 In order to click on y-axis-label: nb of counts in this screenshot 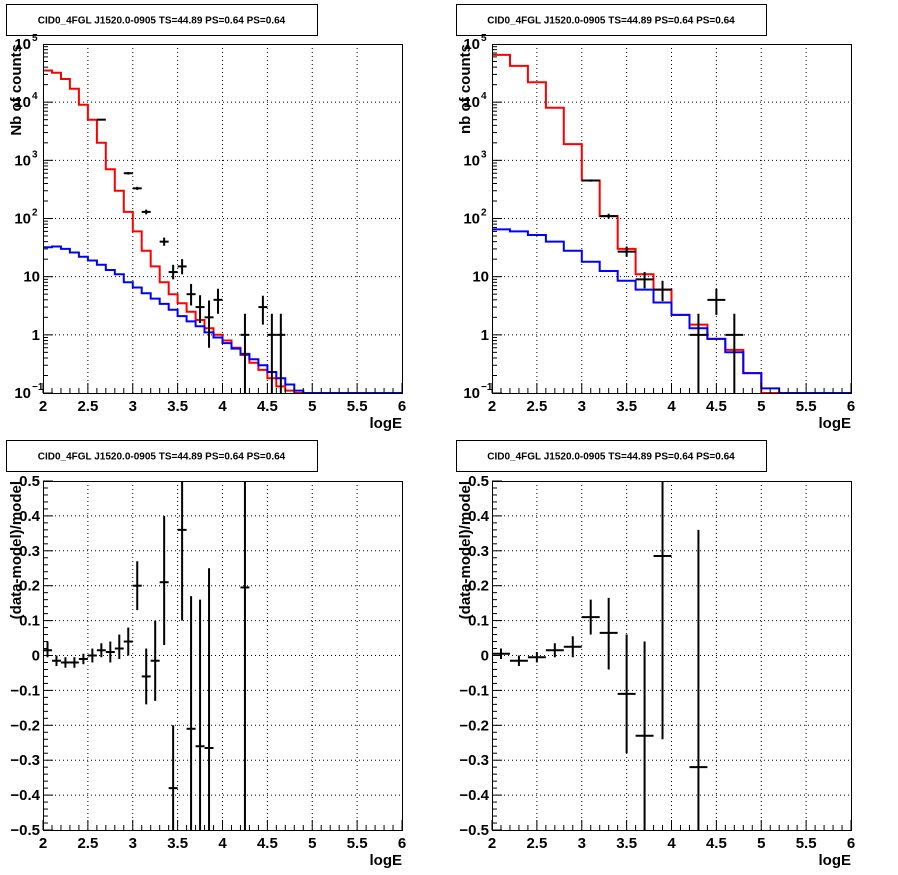, I will do `click(465, 89)`.